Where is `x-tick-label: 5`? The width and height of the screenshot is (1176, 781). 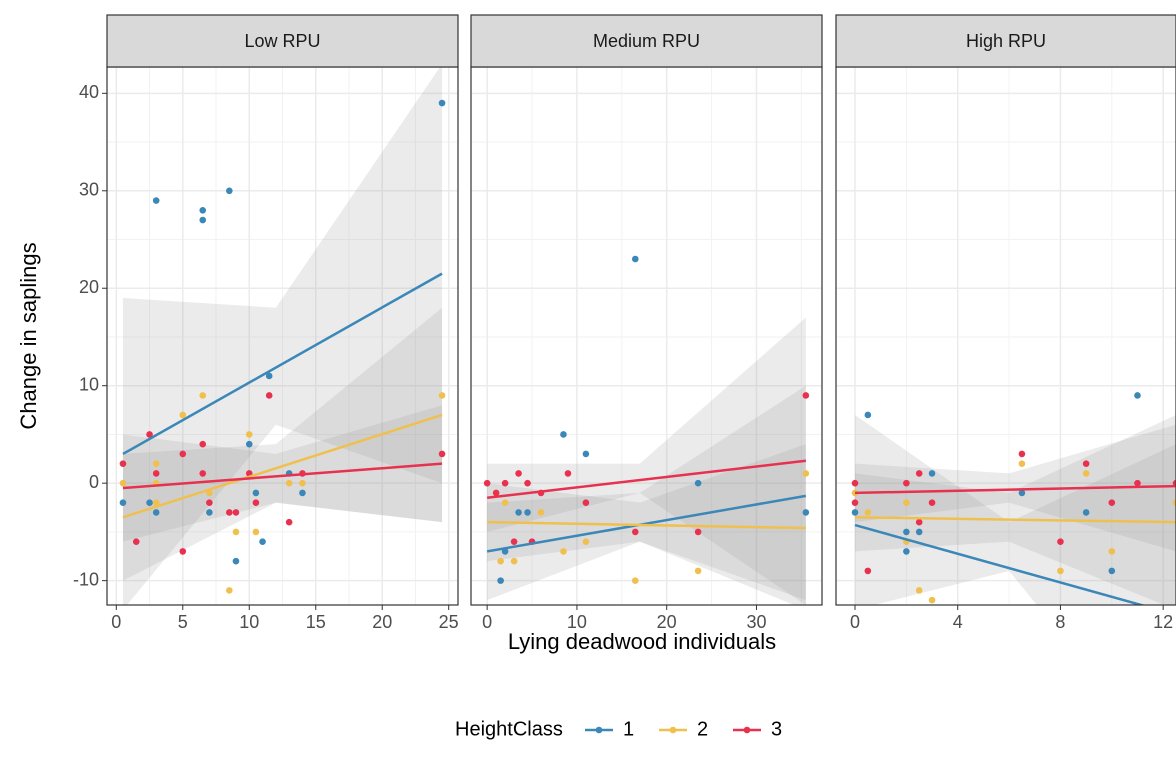
x-tick-label: 5 is located at coordinates (183, 622).